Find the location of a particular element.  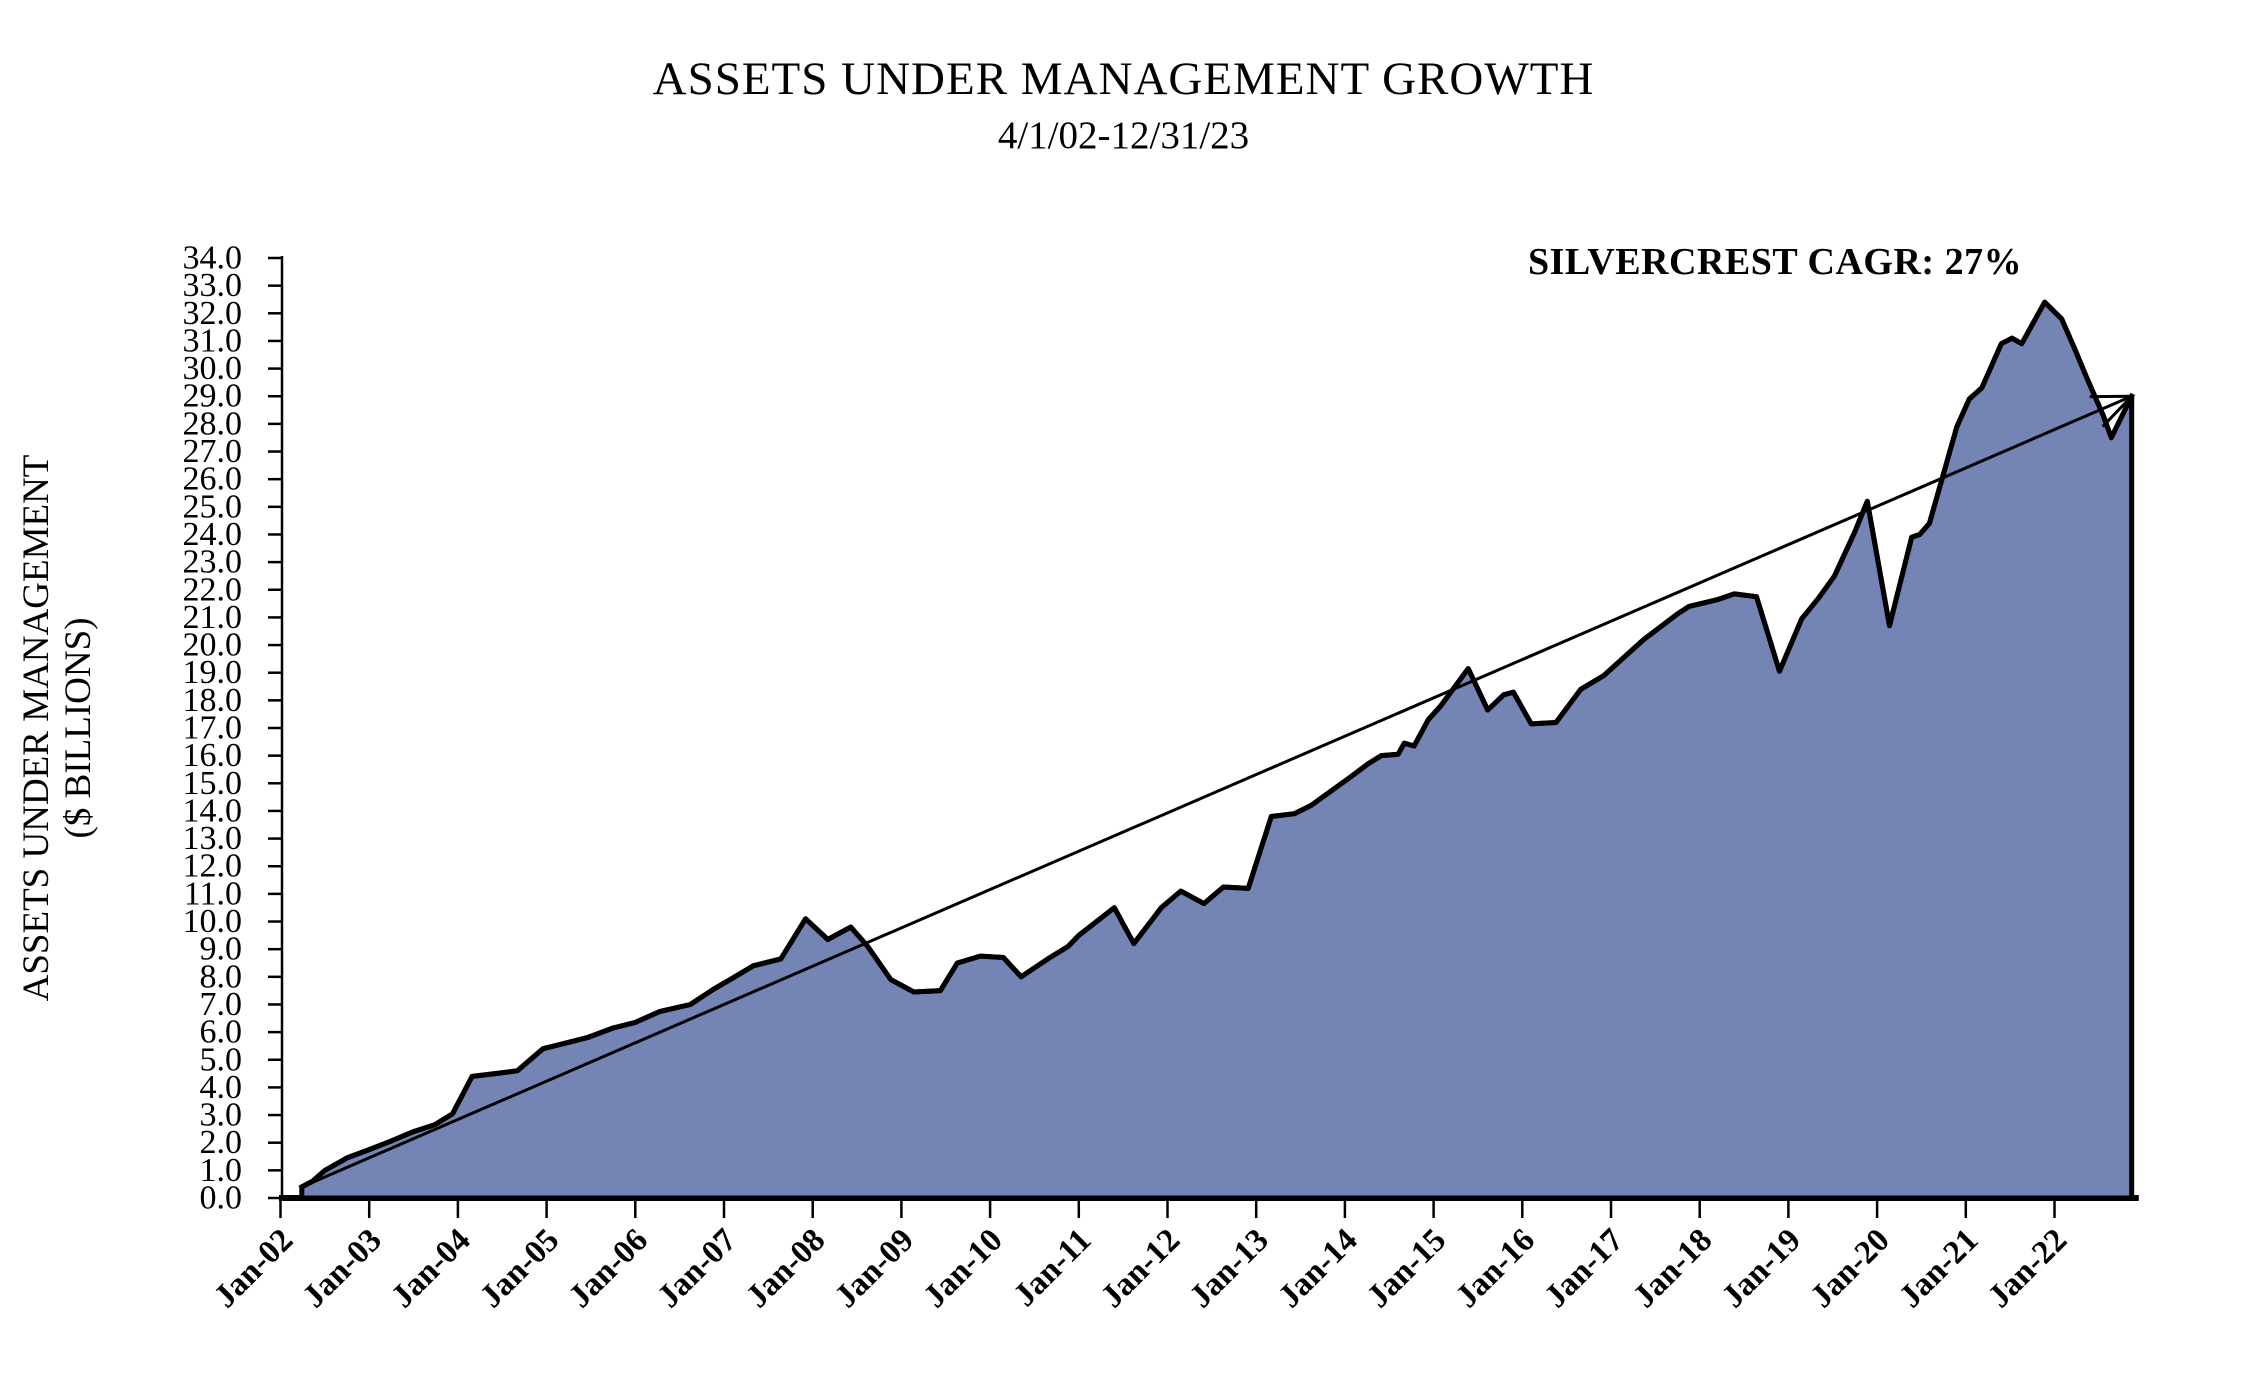

y-tick-label: 12.0 is located at coordinates (213, 866).